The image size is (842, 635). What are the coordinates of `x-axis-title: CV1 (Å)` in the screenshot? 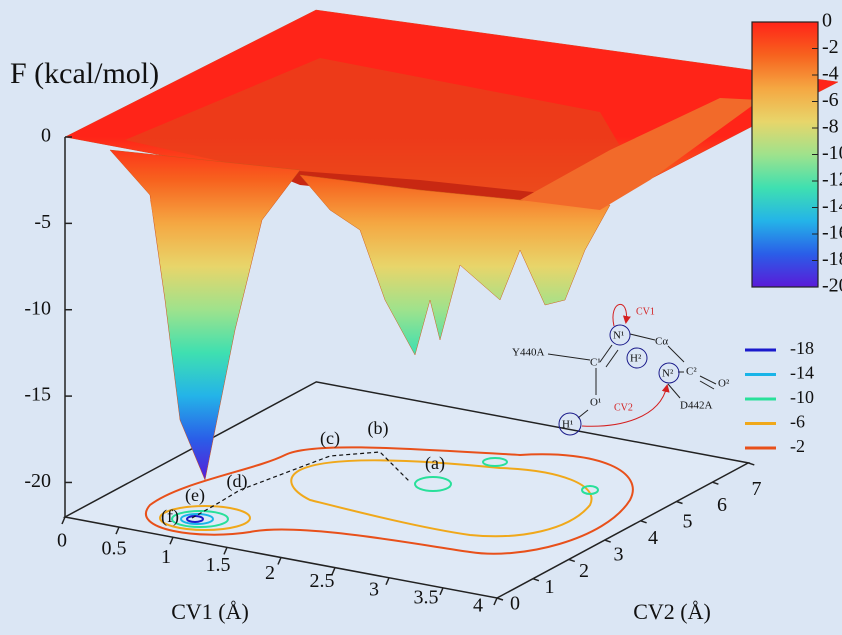 It's located at (210, 611).